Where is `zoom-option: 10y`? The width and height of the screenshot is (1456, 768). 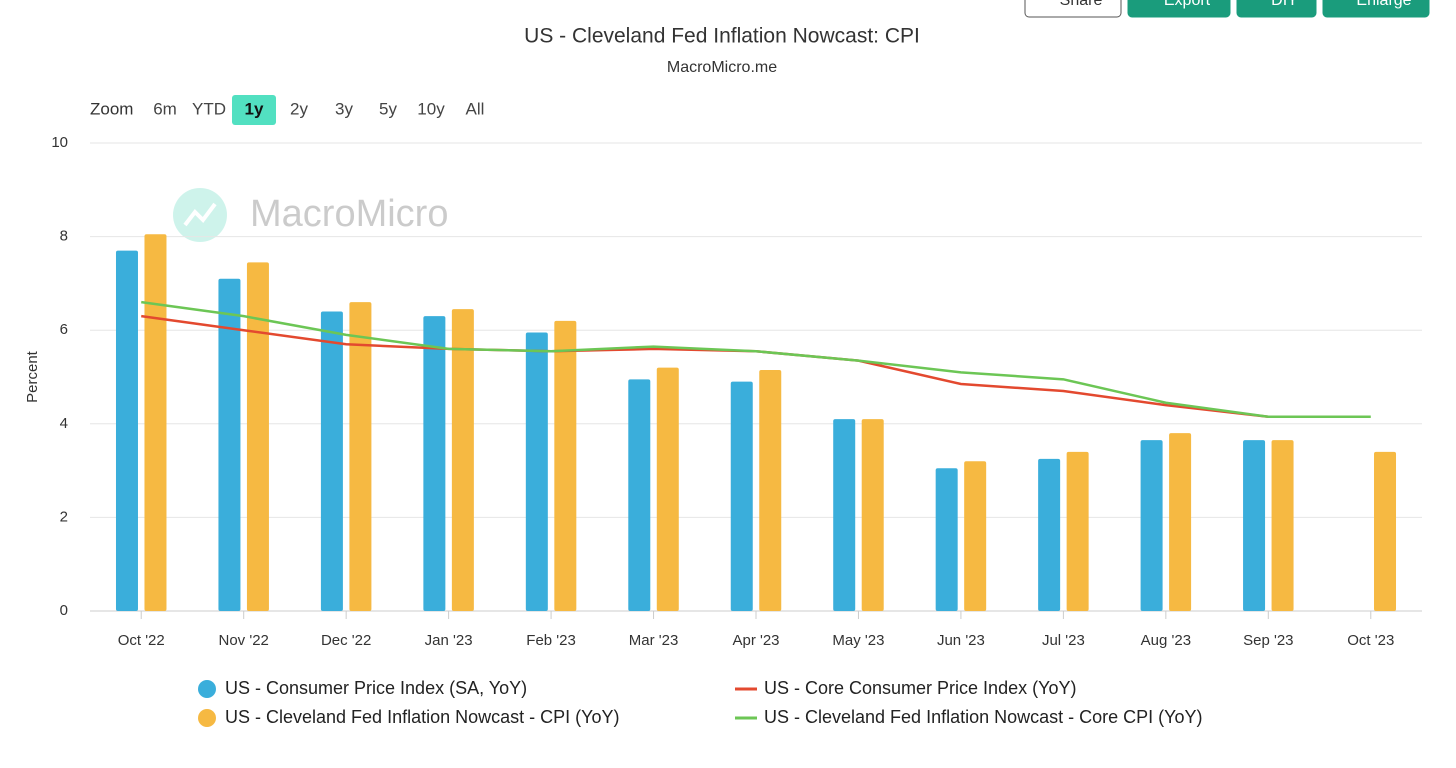 zoom-option: 10y is located at coordinates (431, 108).